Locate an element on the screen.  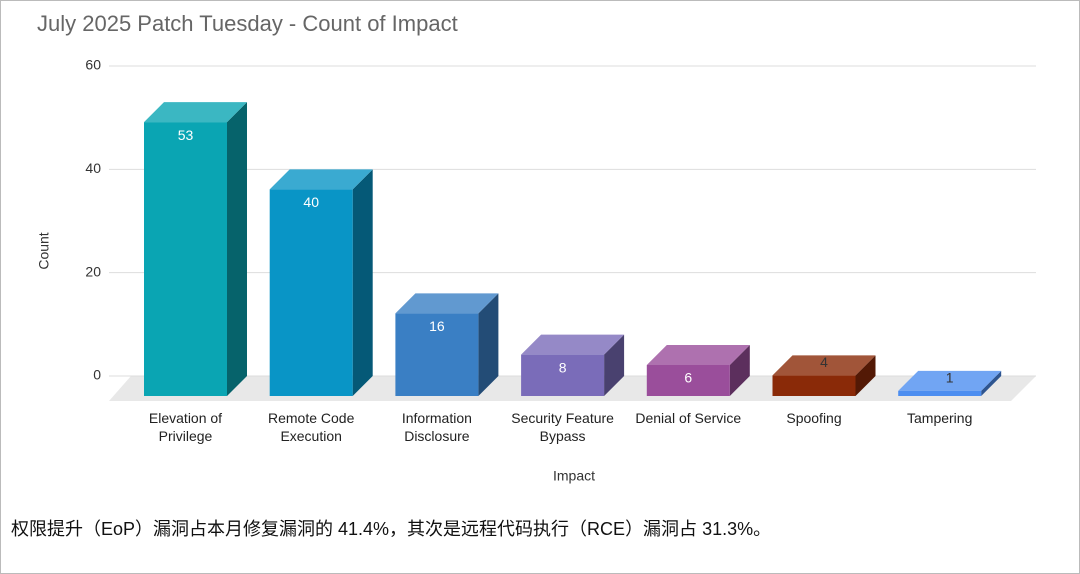
value-label: 1 is located at coordinates (950, 378).